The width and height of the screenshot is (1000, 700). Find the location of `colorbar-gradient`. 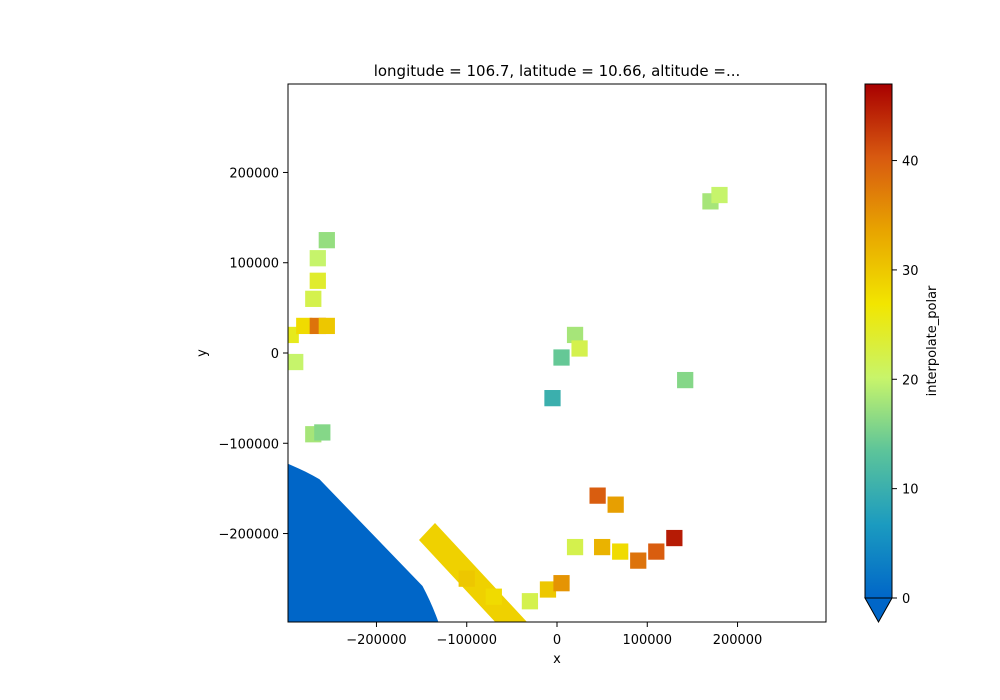

colorbar-gradient is located at coordinates (878, 341).